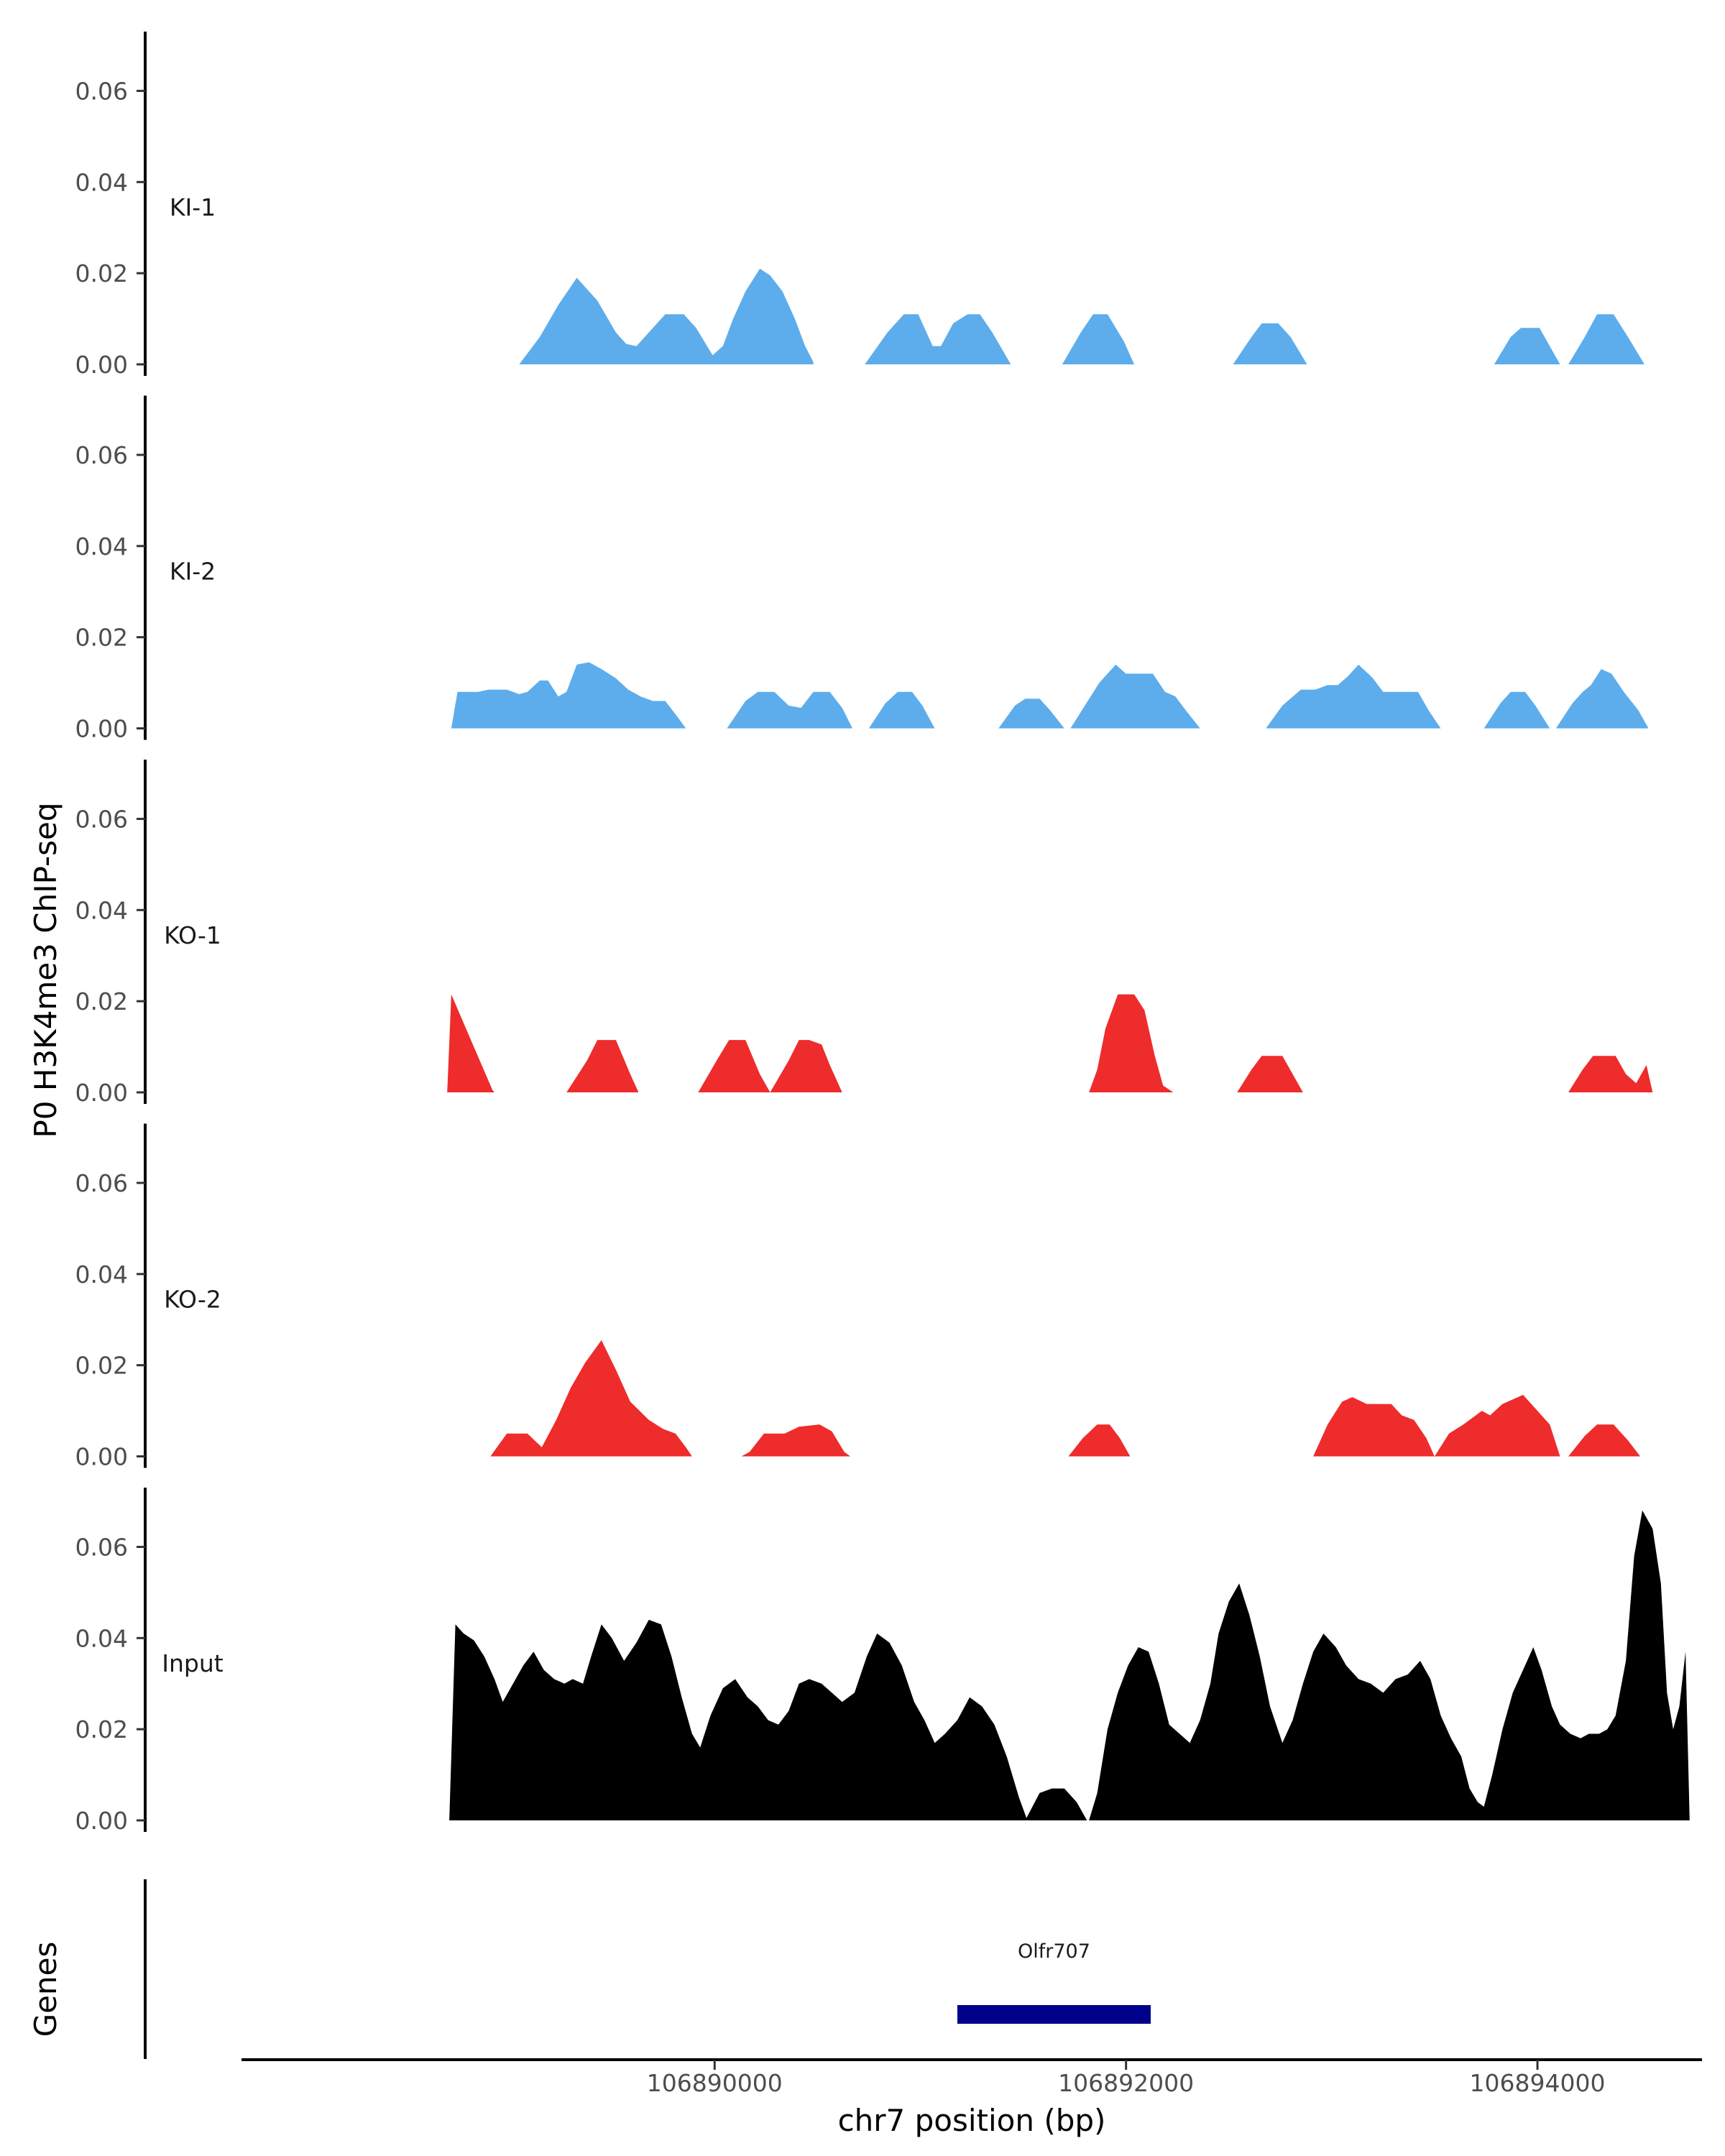 This screenshot has height=2156, width=1725. Describe the element at coordinates (862, 569) in the screenshot. I see `track-ki-2: 0.00 0.02 0.04 0.06 KI-2` at that location.